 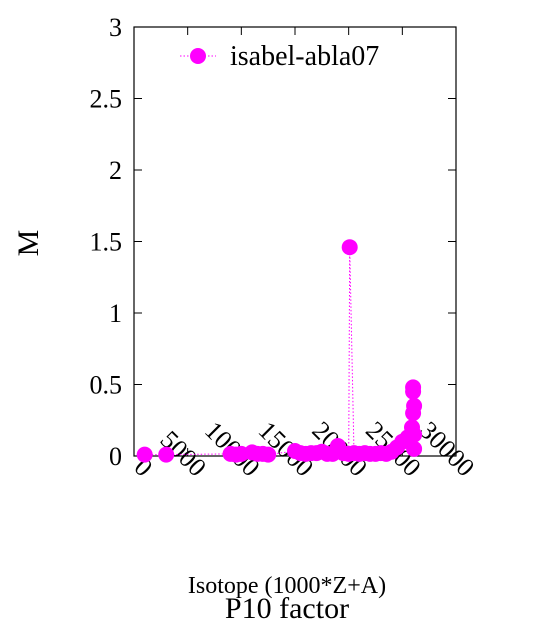 What do you see at coordinates (304, 56) in the screenshot?
I see `legend-label: isabel-abla07` at bounding box center [304, 56].